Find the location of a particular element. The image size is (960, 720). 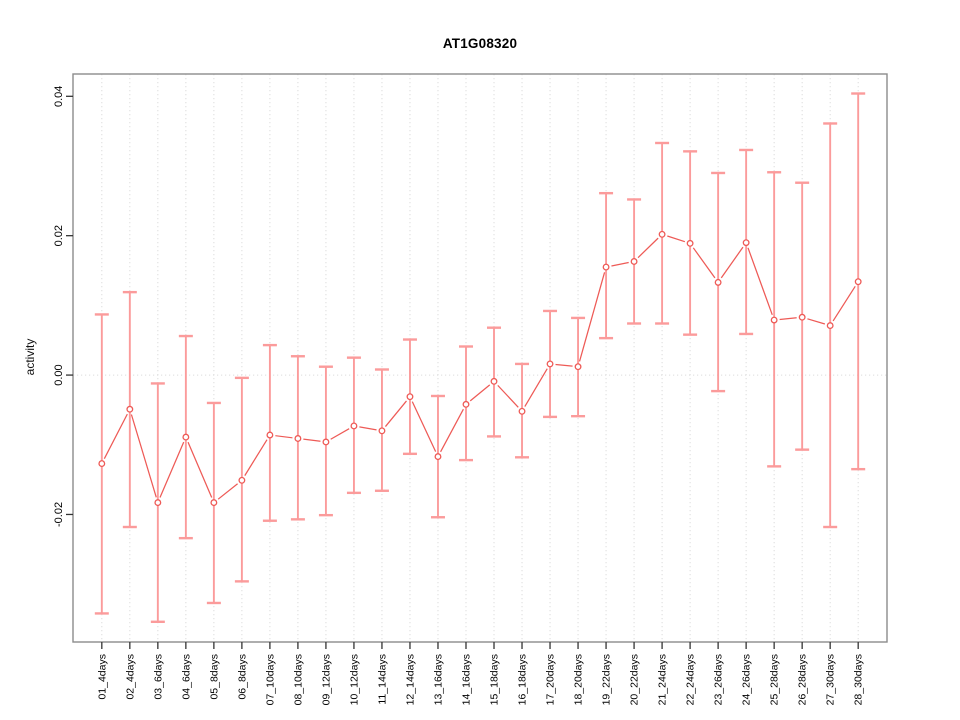

x-tick-label: 12_14days is located at coordinates (410, 679).